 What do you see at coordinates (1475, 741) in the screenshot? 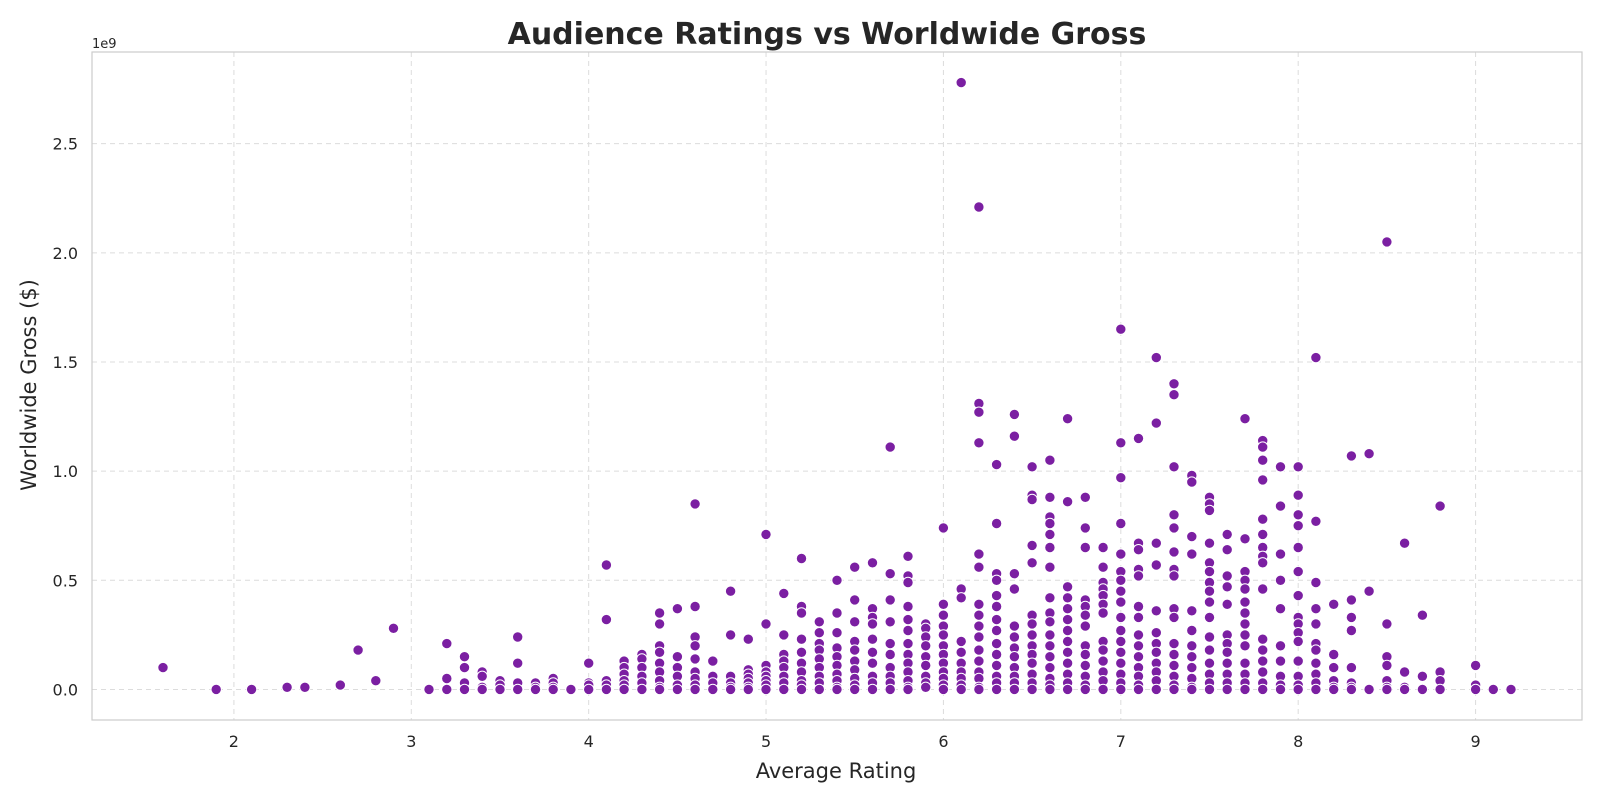
I see `x-tick-label: 9` at bounding box center [1475, 741].